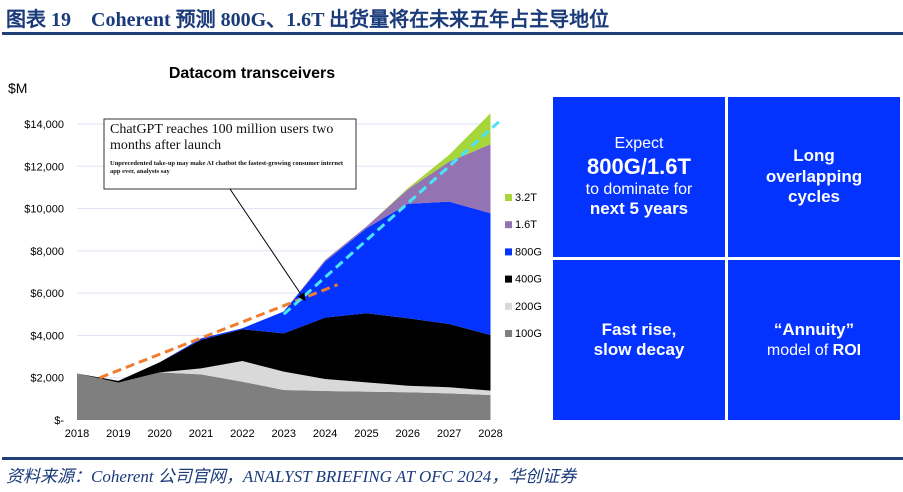 This screenshot has height=492, width=903. Describe the element at coordinates (526, 225) in the screenshot. I see `legend-label: 1.6T` at that location.